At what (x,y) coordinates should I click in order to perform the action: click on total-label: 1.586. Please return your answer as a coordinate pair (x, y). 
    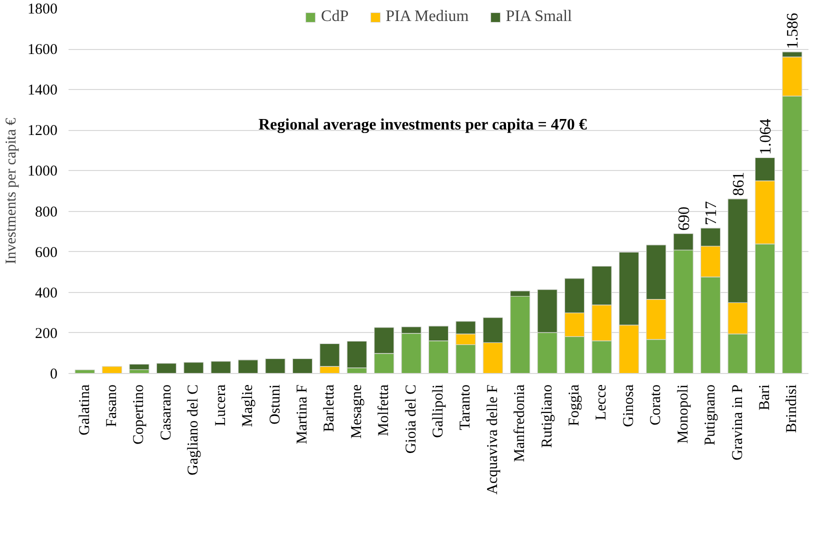
    Looking at the image, I should click on (793, 30).